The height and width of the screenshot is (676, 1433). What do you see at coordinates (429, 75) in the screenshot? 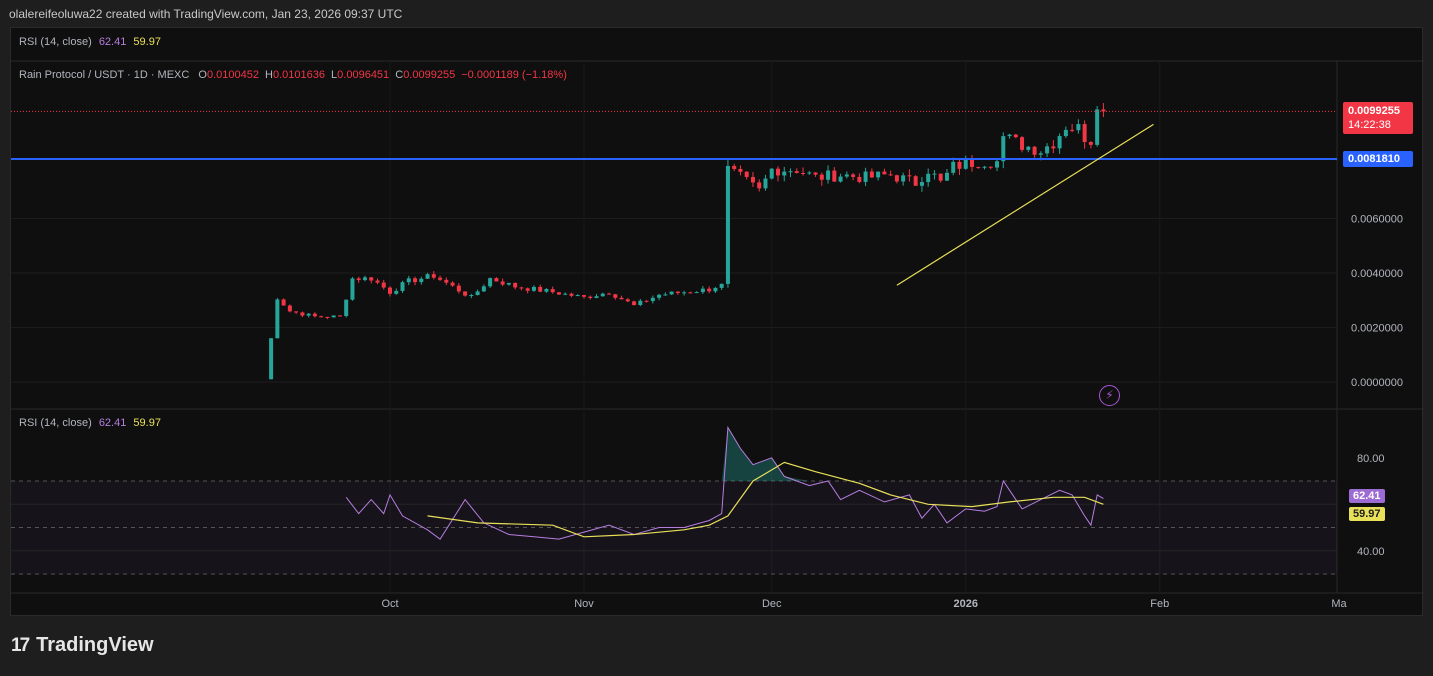
I see `close-value: 0.0099255` at bounding box center [429, 75].